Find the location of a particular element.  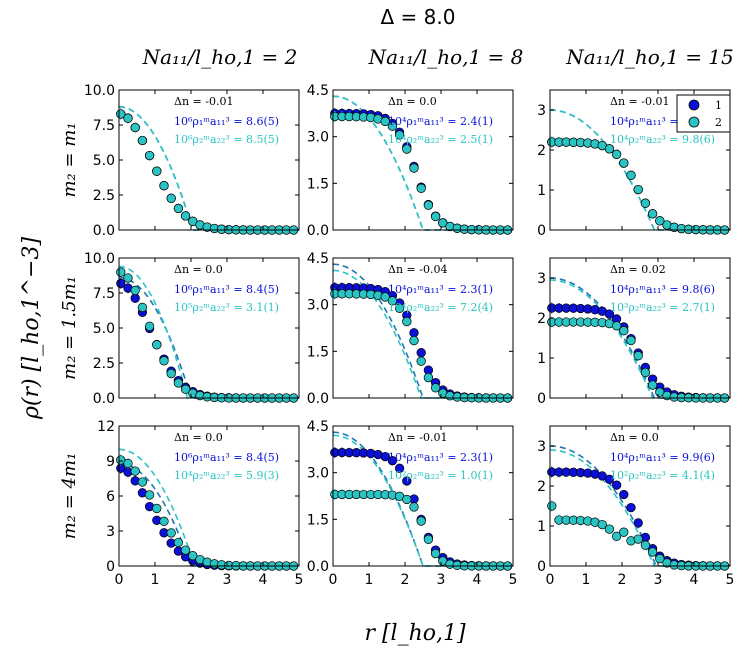

legend-label-2: 2 is located at coordinates (718, 122).